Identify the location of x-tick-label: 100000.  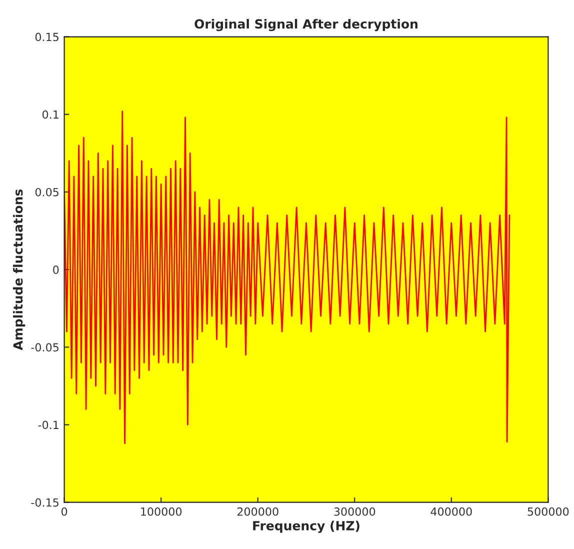
(161, 511).